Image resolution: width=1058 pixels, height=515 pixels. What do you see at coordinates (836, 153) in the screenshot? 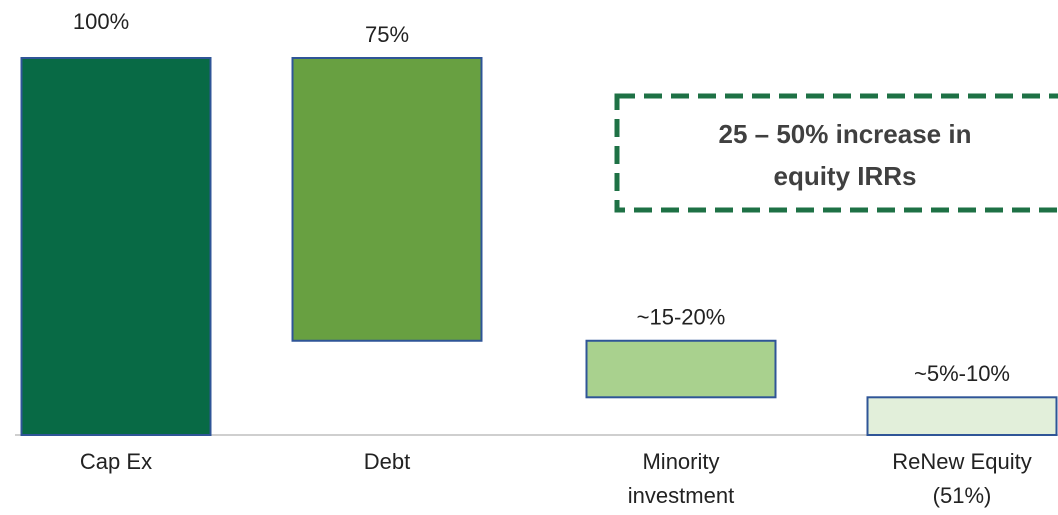
I see `annotation-box` at bounding box center [836, 153].